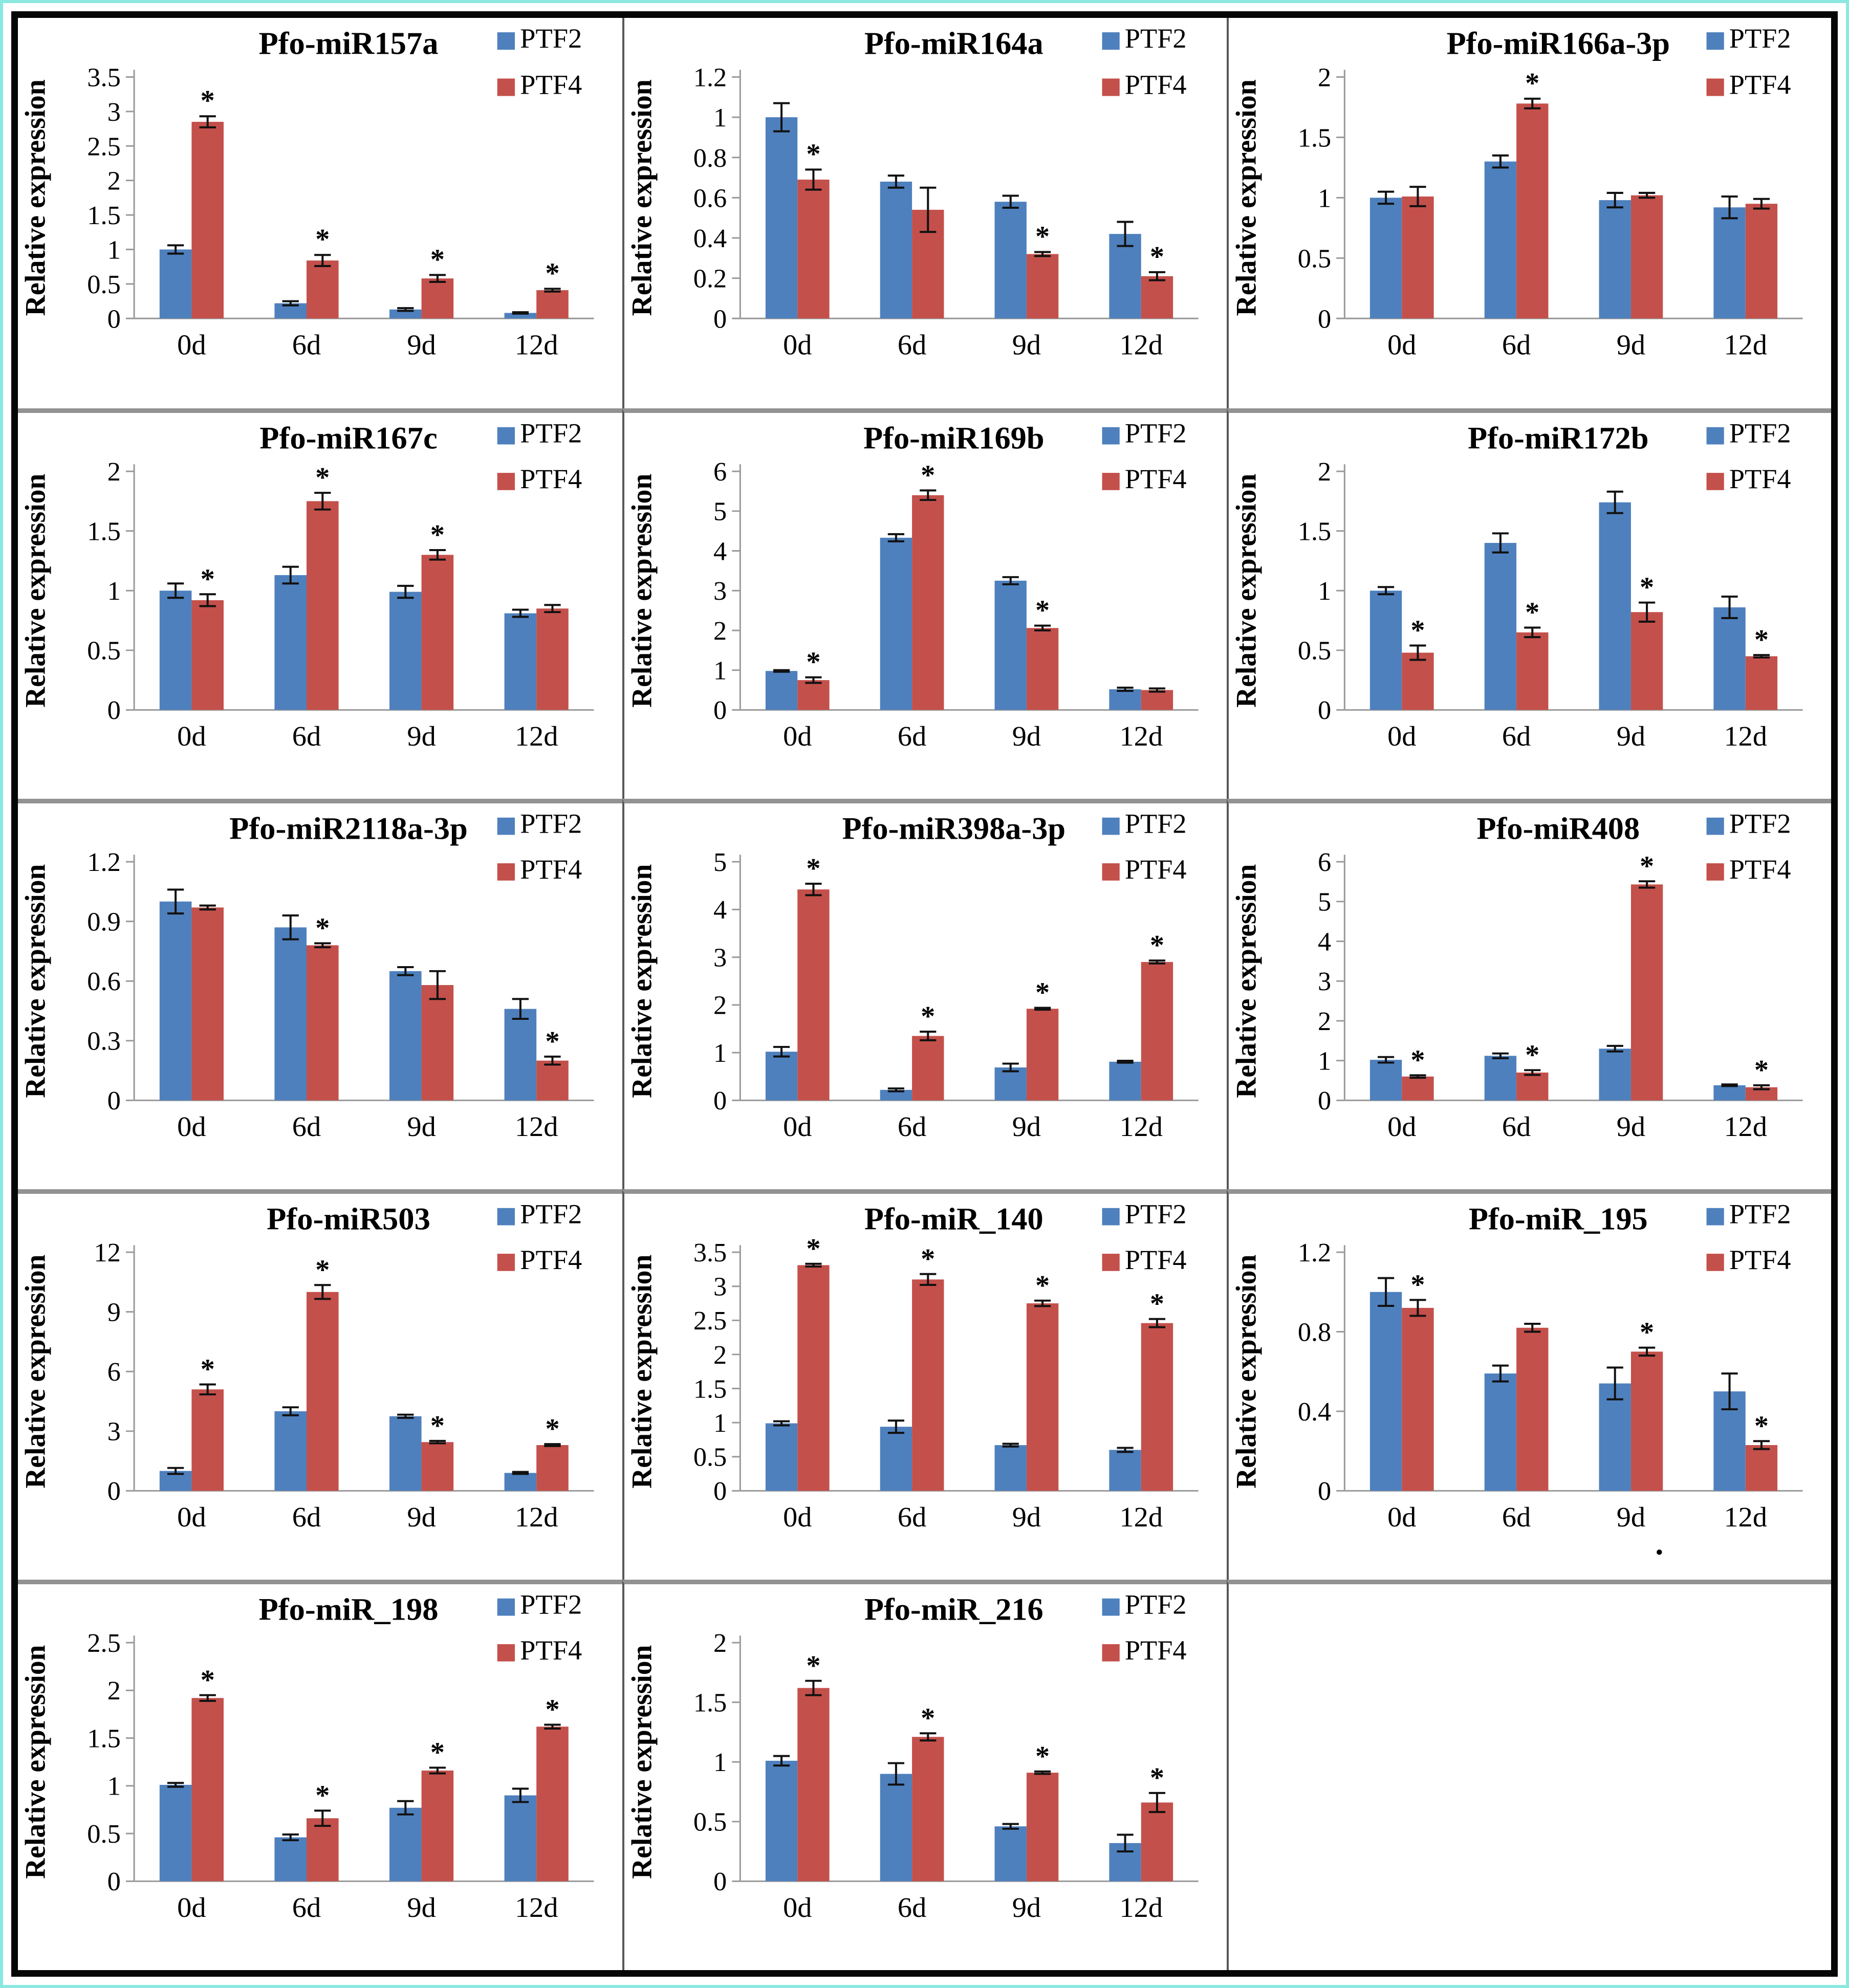 Image resolution: width=1849 pixels, height=1988 pixels. Describe the element at coordinates (104, 862) in the screenshot. I see `y-tick-label: 1.2` at that location.